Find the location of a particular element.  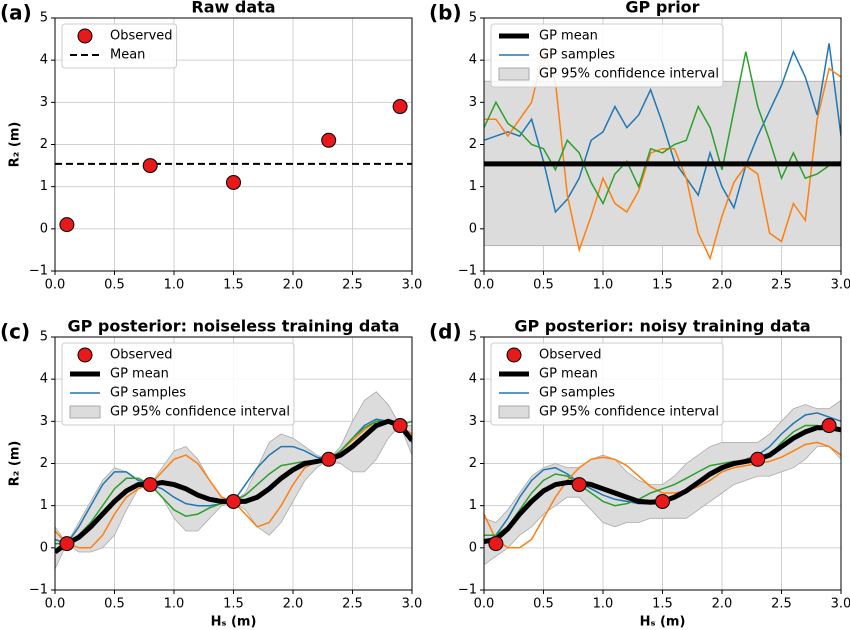

plot-area is located at coordinates (662, 152).